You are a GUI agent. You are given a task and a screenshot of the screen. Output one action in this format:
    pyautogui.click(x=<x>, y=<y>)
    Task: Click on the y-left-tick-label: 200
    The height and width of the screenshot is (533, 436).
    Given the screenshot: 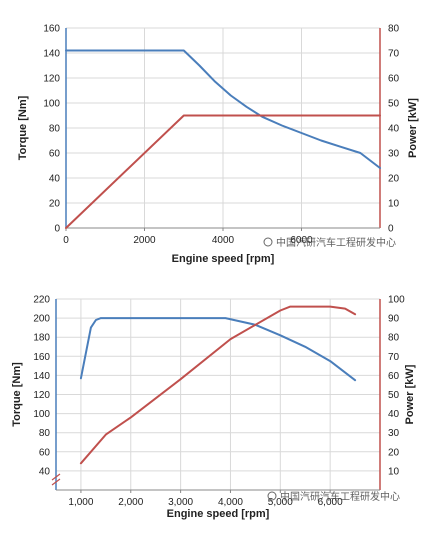 What is the action you would take?
    pyautogui.click(x=41, y=319)
    